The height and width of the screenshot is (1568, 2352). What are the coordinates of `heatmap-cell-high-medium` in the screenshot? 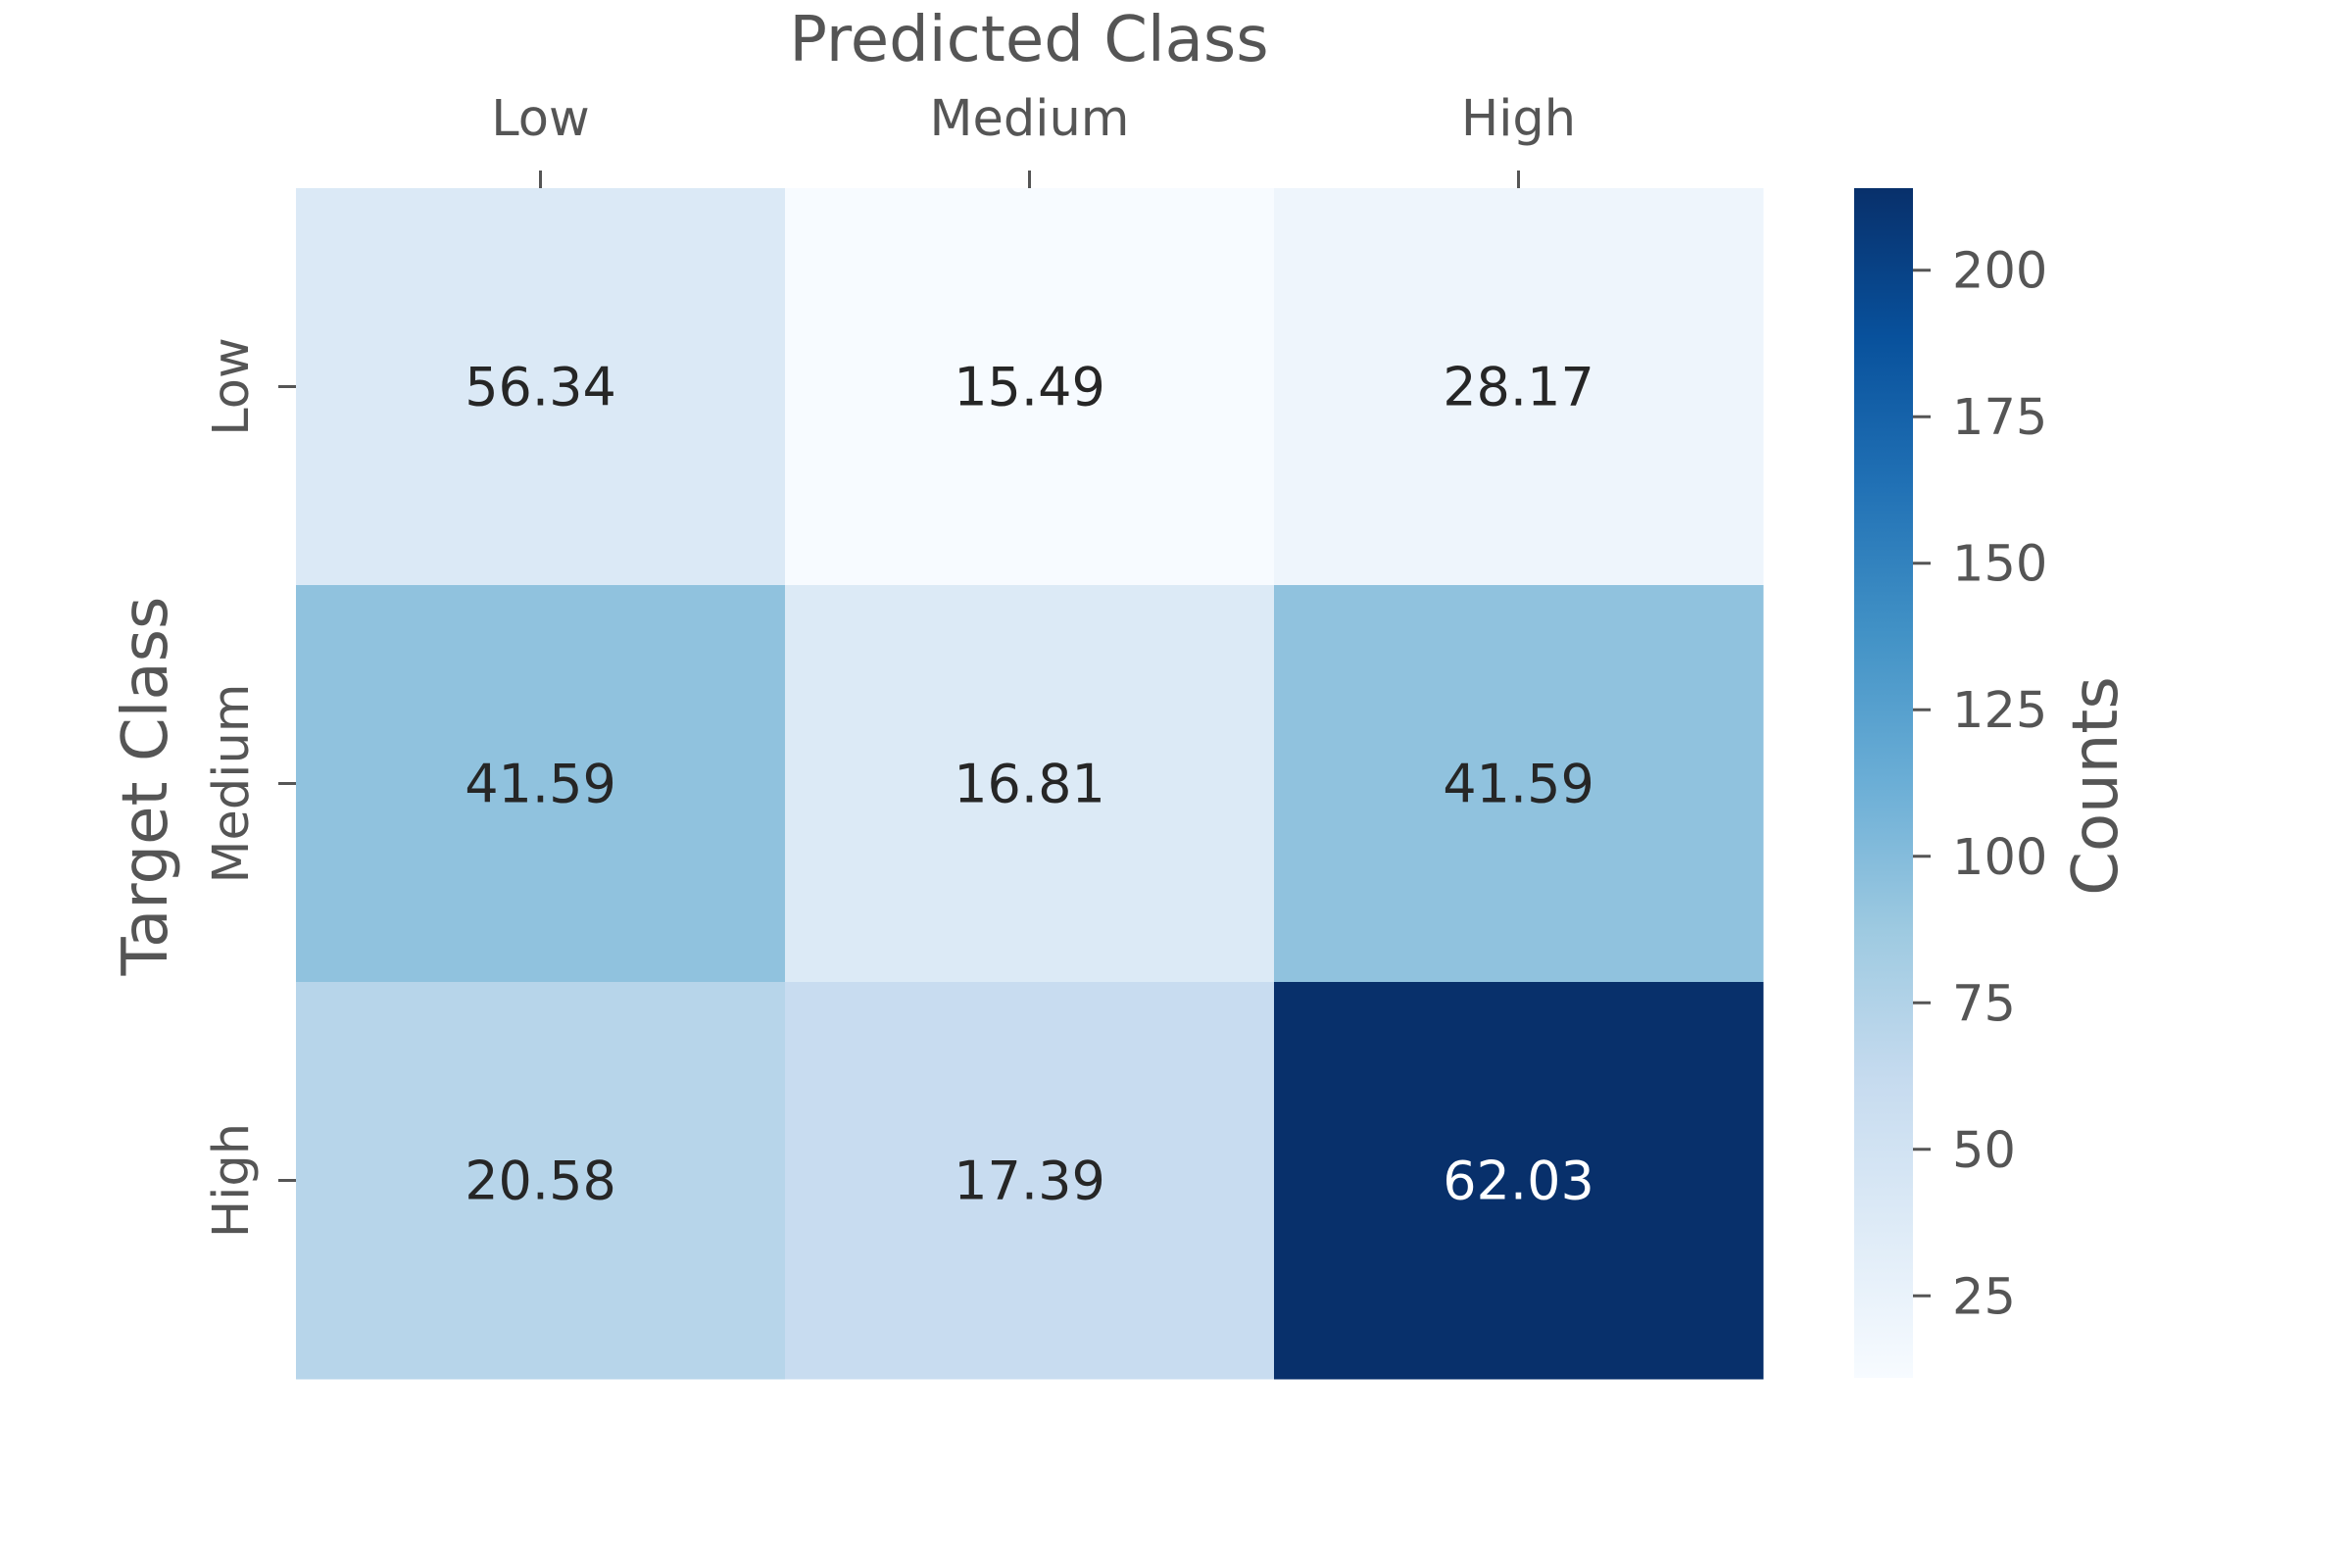 It's located at (1030, 1181).